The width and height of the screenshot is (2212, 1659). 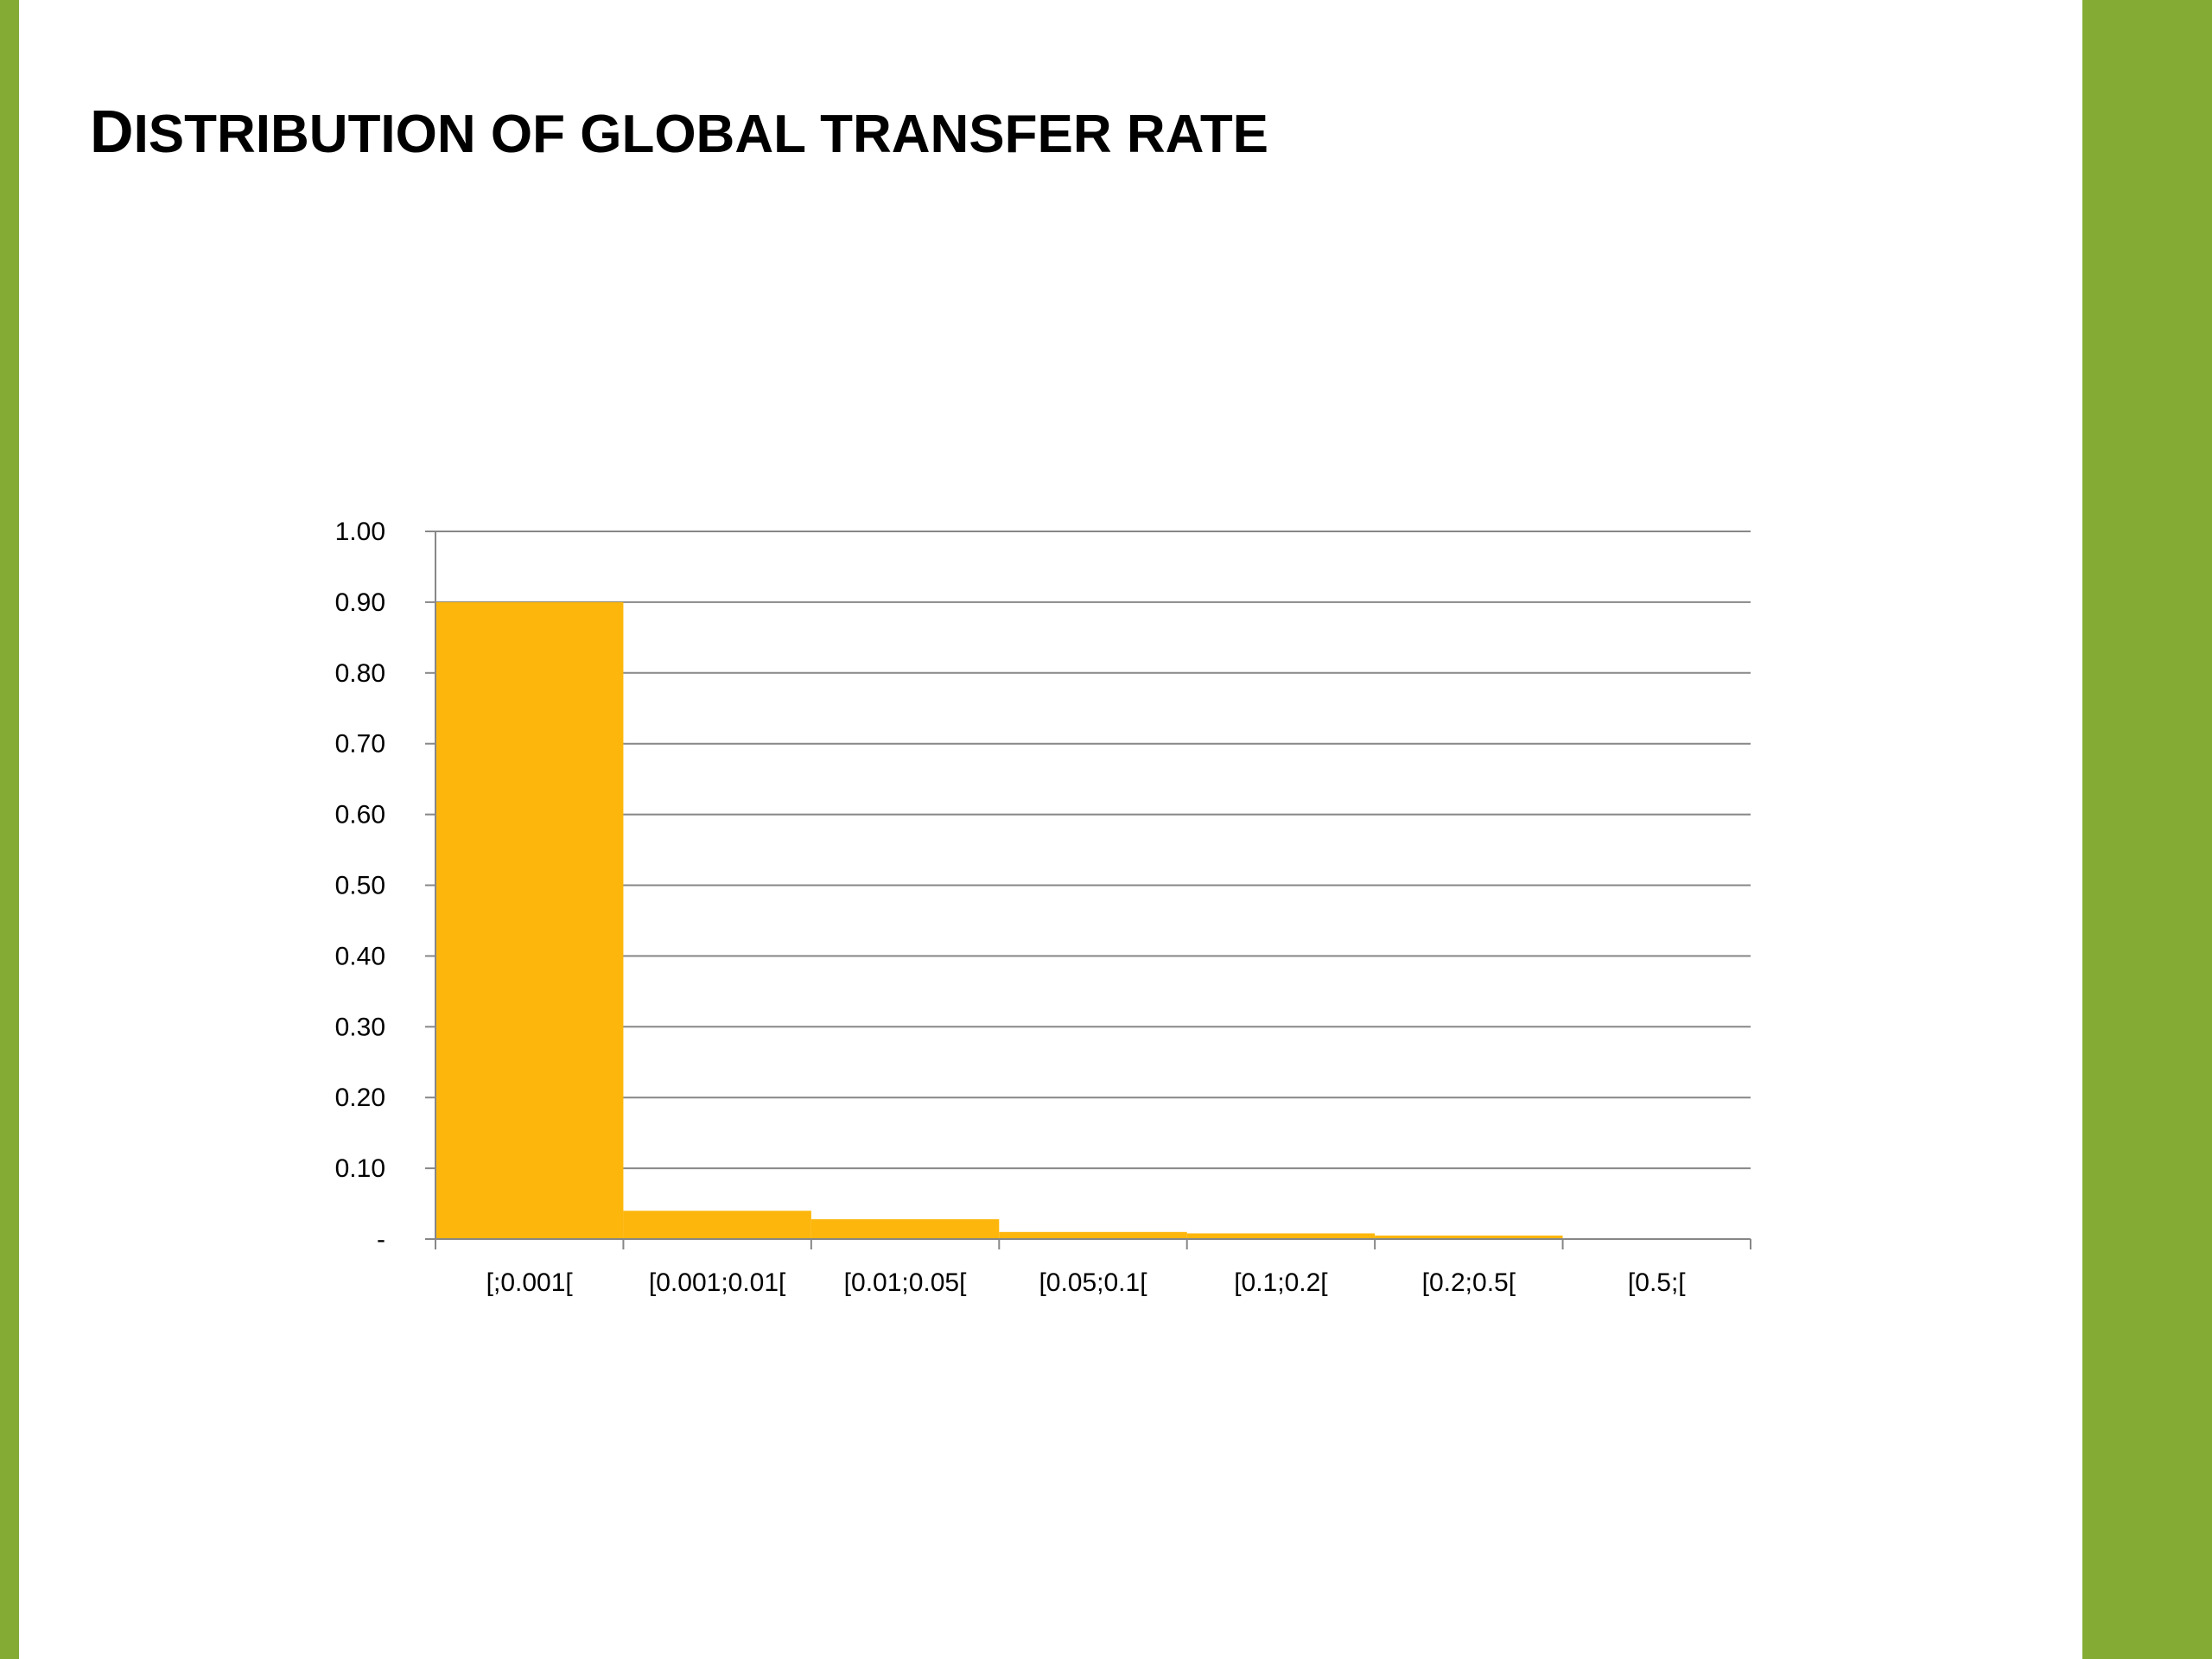 What do you see at coordinates (530, 1282) in the screenshot?
I see `x-tick-label: [;0.001[` at bounding box center [530, 1282].